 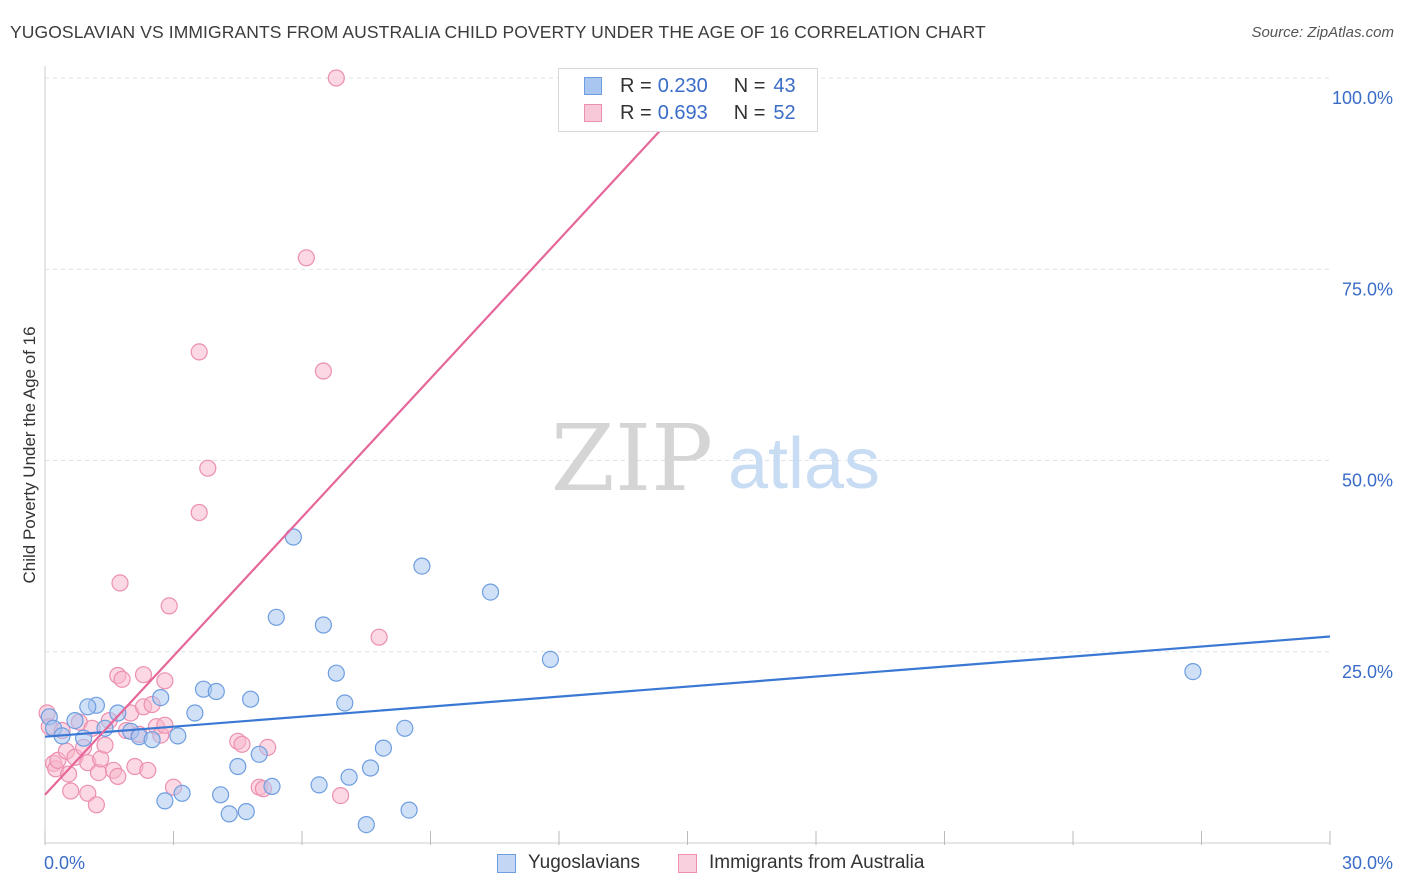 I want to click on series-label-immigrants-australia: Immigrants from Australia, so click(x=817, y=862).